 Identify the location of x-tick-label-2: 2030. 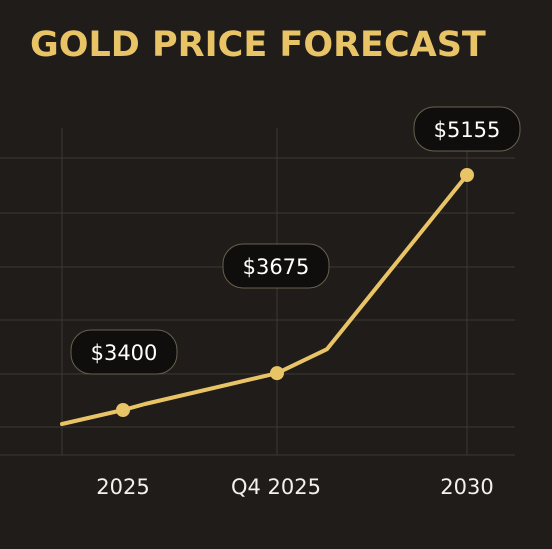
(466, 487).